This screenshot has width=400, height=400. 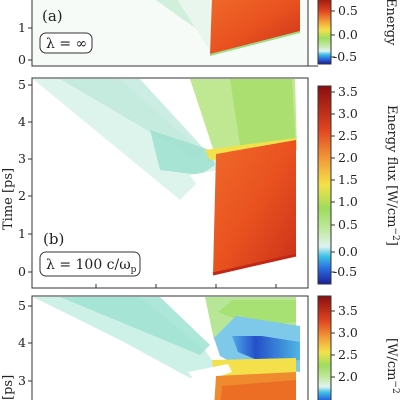 I want to click on panel-b-lambda-box, so click(x=90, y=264).